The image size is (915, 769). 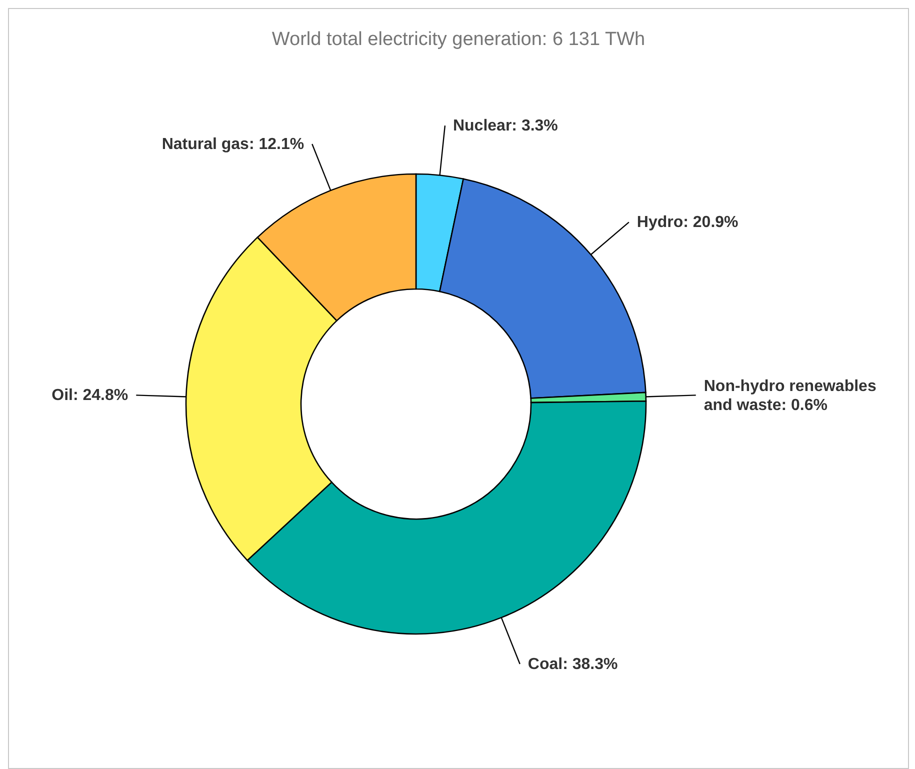 What do you see at coordinates (90, 395) in the screenshot?
I see `slice-label: Oil: 24.8%` at bounding box center [90, 395].